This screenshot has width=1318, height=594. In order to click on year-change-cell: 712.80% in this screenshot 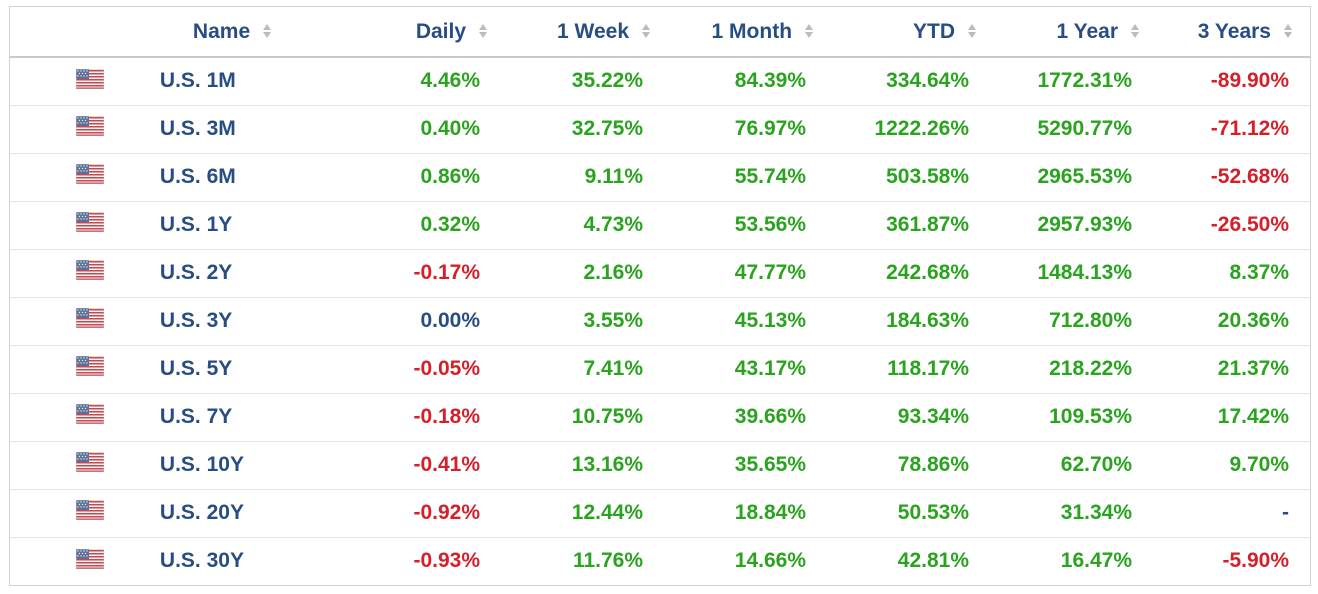, I will do `click(1091, 320)`.